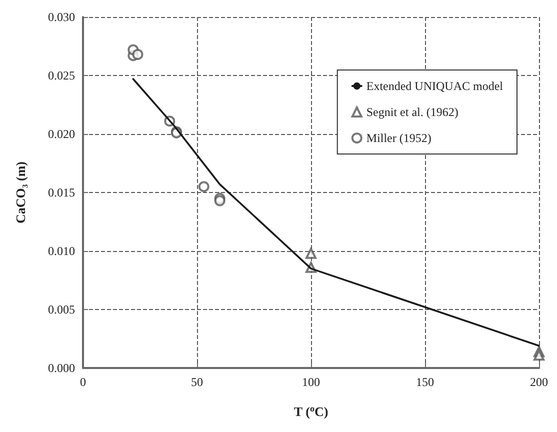  I want to click on x-tick-label: 200, so click(539, 382).